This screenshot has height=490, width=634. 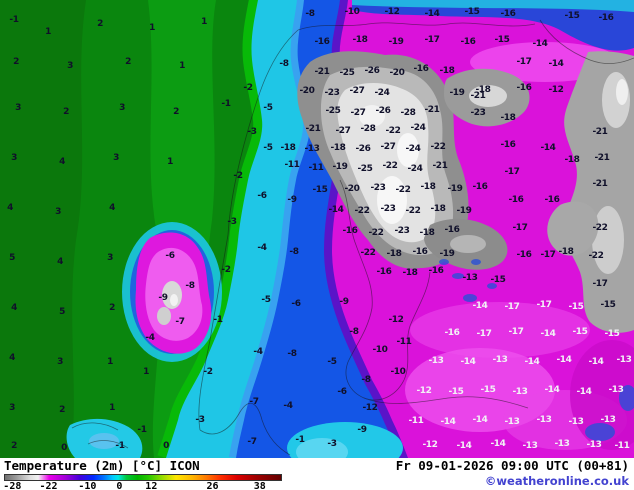 I want to click on legend-ticks: -28 -22 -10 0 12 26 38, so click(x=142, y=485).